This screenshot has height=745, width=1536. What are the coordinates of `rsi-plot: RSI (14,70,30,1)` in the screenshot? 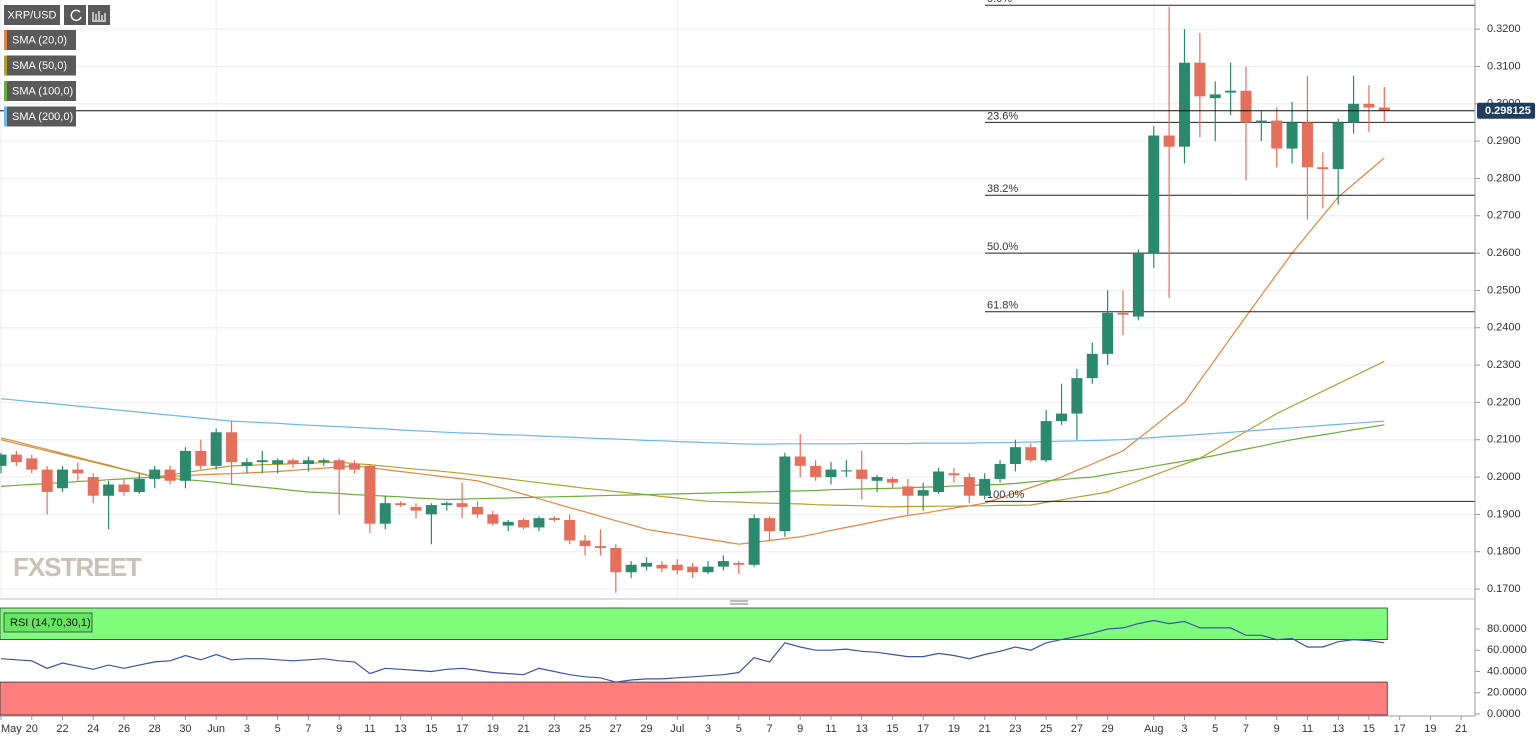 It's located at (694, 661).